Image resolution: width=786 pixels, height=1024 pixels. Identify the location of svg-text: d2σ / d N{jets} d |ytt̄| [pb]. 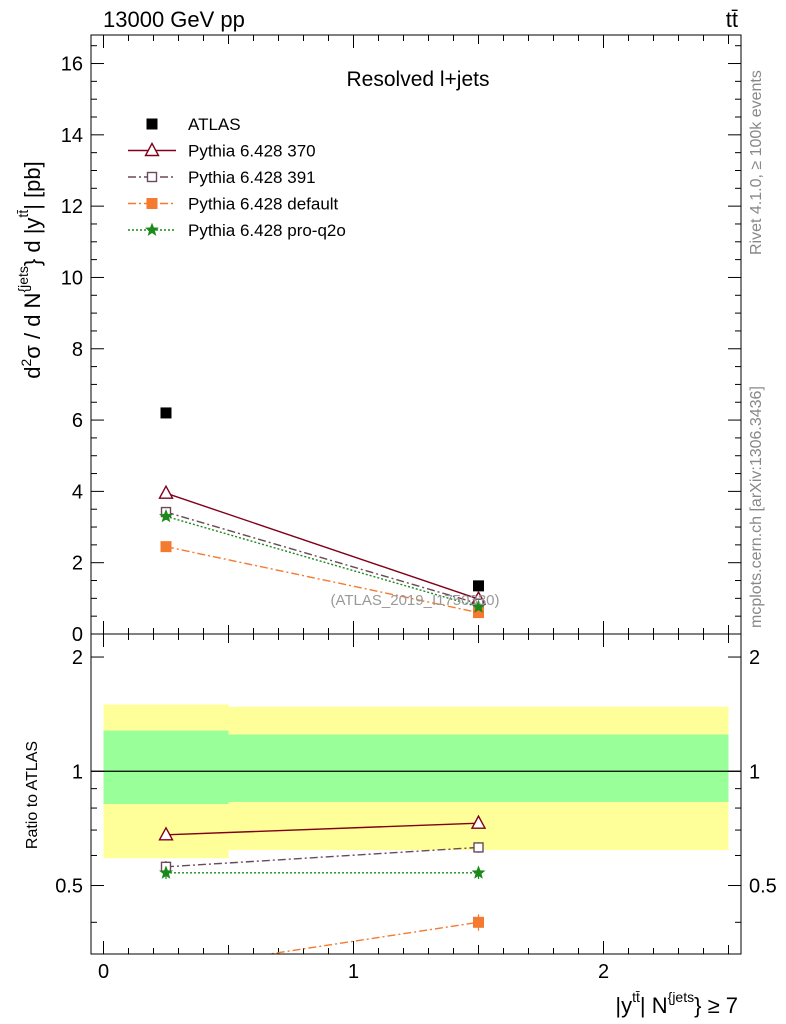
(30, 270).